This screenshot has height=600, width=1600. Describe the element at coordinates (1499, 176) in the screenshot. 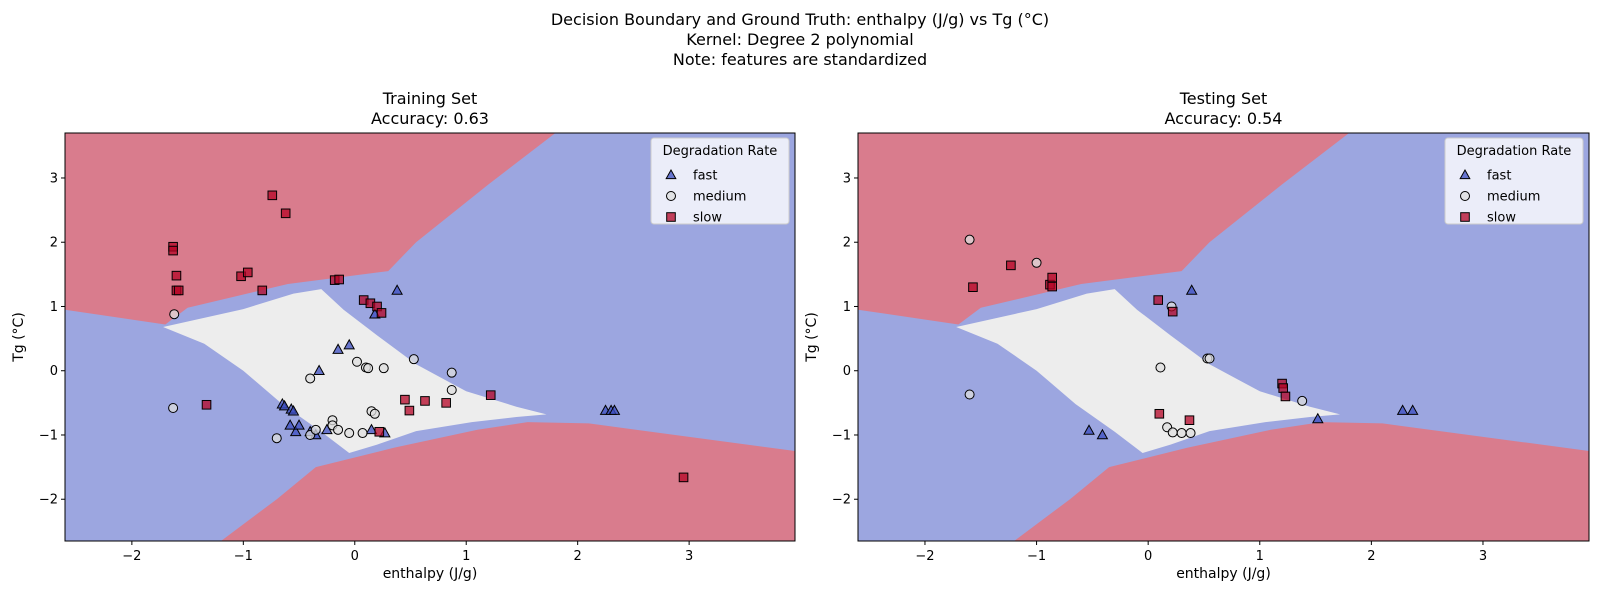

I see `legend-label-fast: fast` at that location.